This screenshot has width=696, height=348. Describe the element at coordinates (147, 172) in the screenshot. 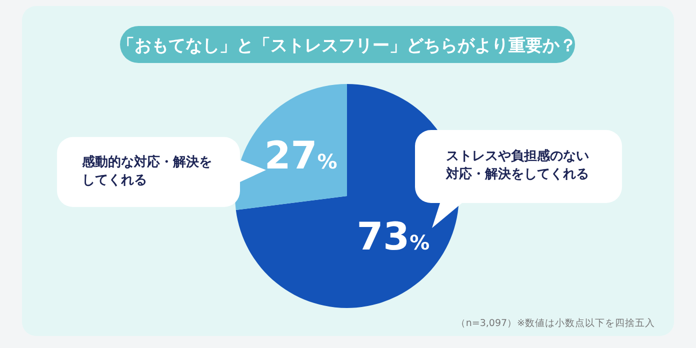

I see `slice-label: 感動的な対応・解決をしてくれる` at that location.